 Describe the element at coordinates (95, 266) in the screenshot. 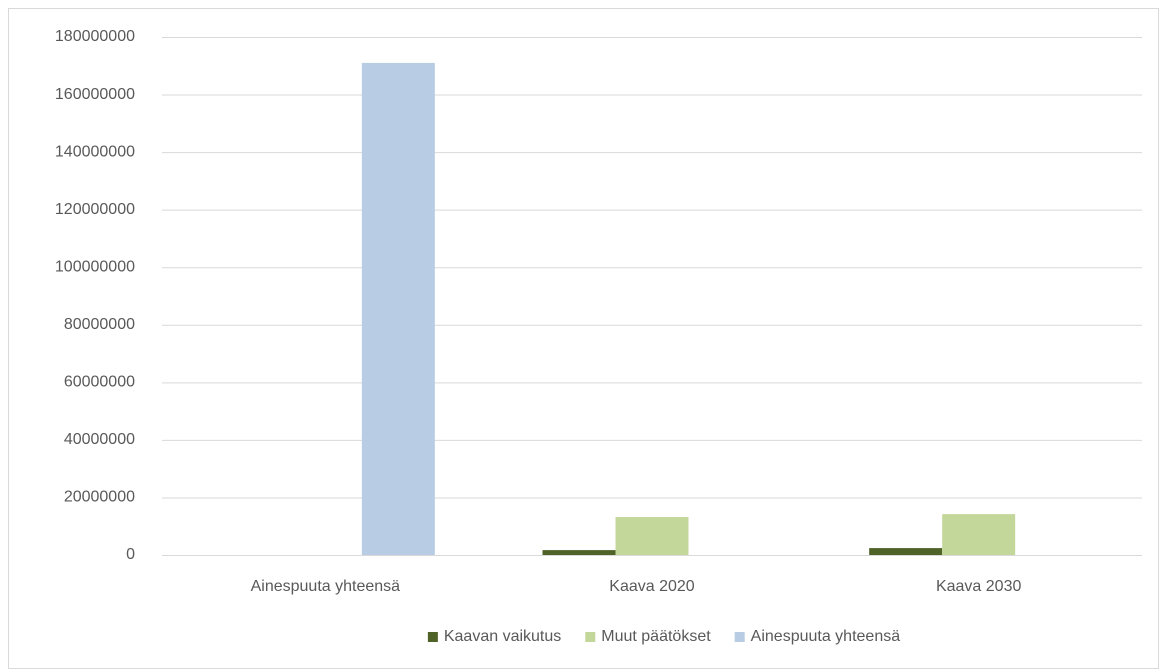

I see `y-tick-label: 100000000` at that location.